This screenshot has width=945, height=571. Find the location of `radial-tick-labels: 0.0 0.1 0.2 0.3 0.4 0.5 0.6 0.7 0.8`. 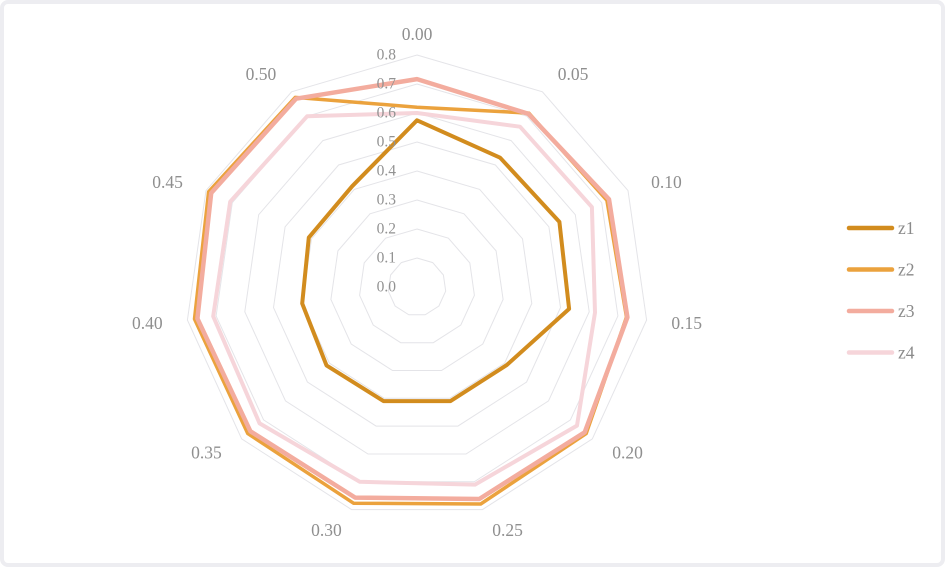

radial-tick-labels: 0.0 0.1 0.2 0.3 0.4 0.5 0.6 0.7 0.8 is located at coordinates (387, 171).